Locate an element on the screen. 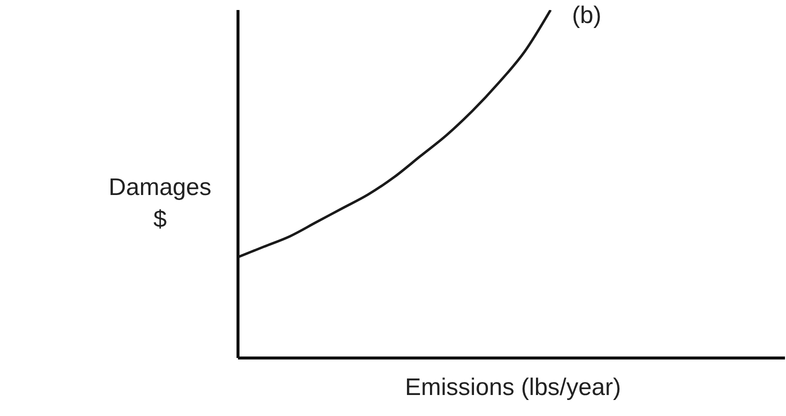 Image resolution: width=786 pixels, height=416 pixels. annotation: (b) is located at coordinates (587, 16).